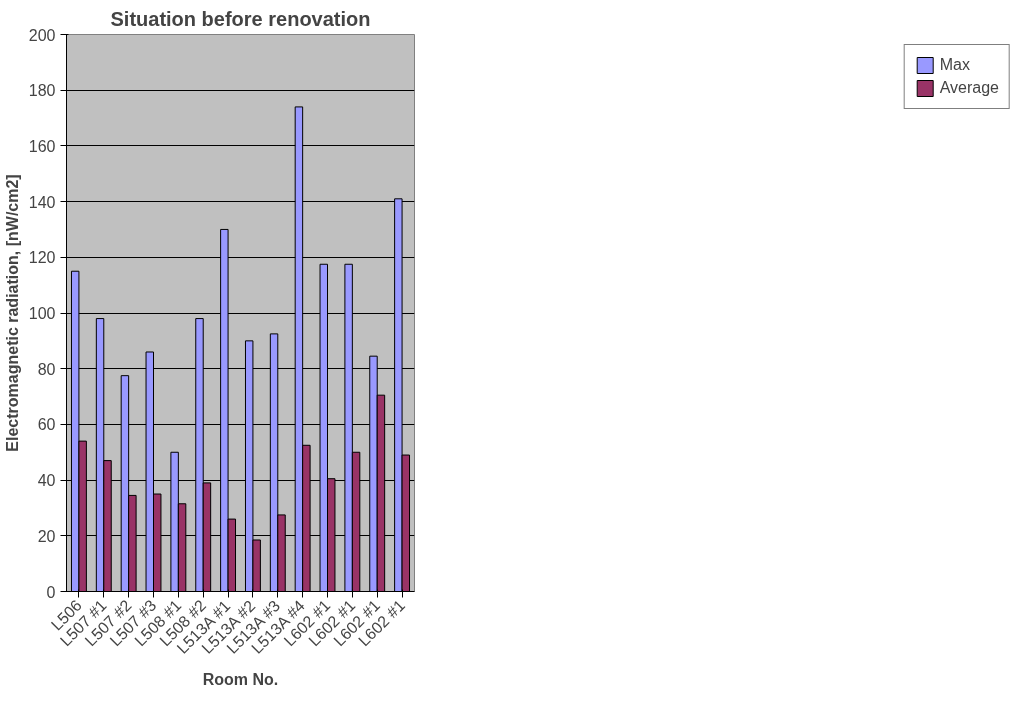 The width and height of the screenshot is (1033, 706). What do you see at coordinates (42, 202) in the screenshot?
I see `y-tick-label: 140` at bounding box center [42, 202].